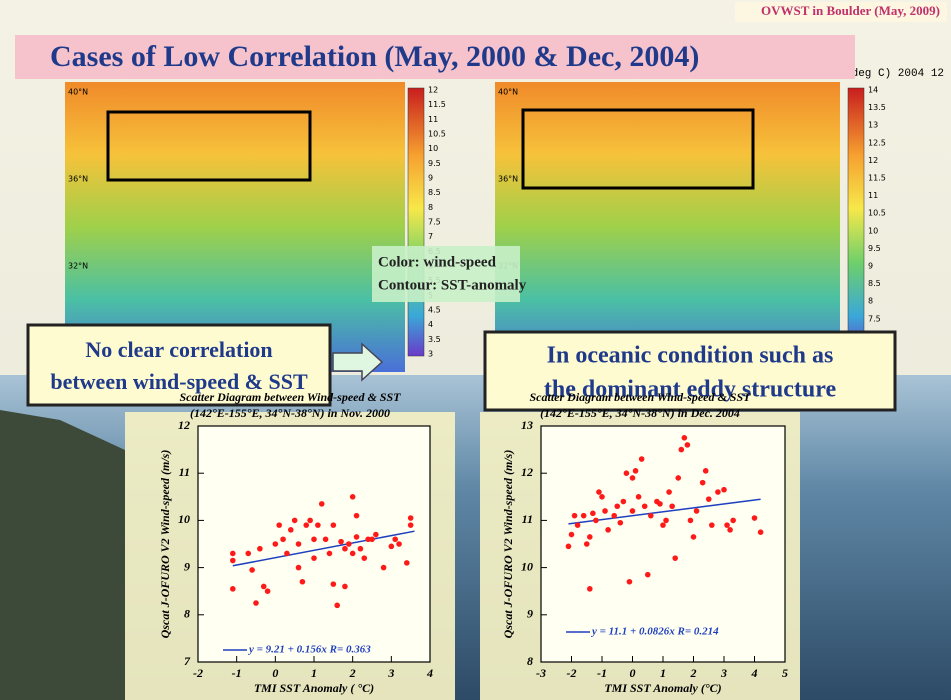 Image resolution: width=951 pixels, height=700 pixels. I want to click on colorbar-label: 7.5, so click(874, 318).